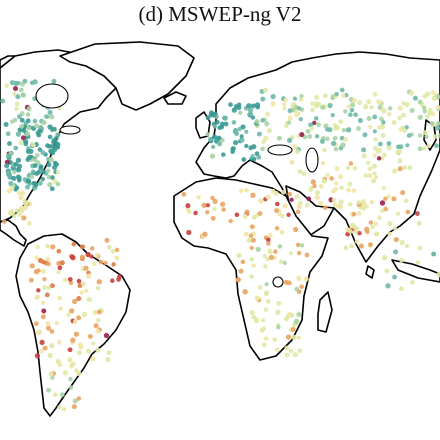  What do you see at coordinates (175, 98) in the screenshot?
I see `iceland-outline` at bounding box center [175, 98].